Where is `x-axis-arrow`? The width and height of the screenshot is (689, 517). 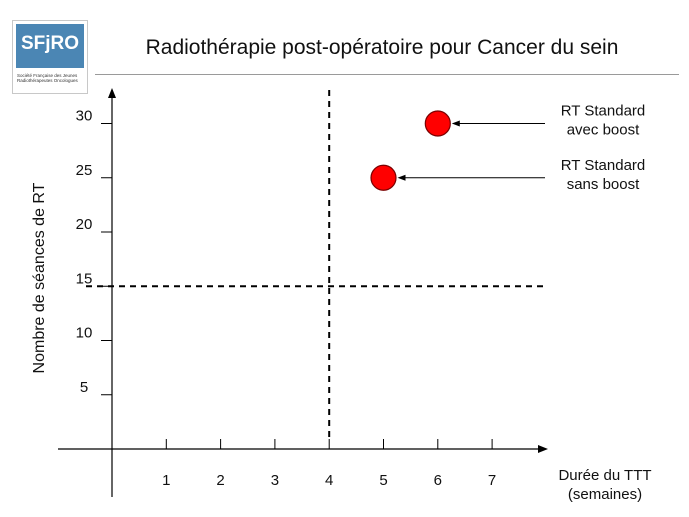
x-axis-arrow is located at coordinates (543, 449).